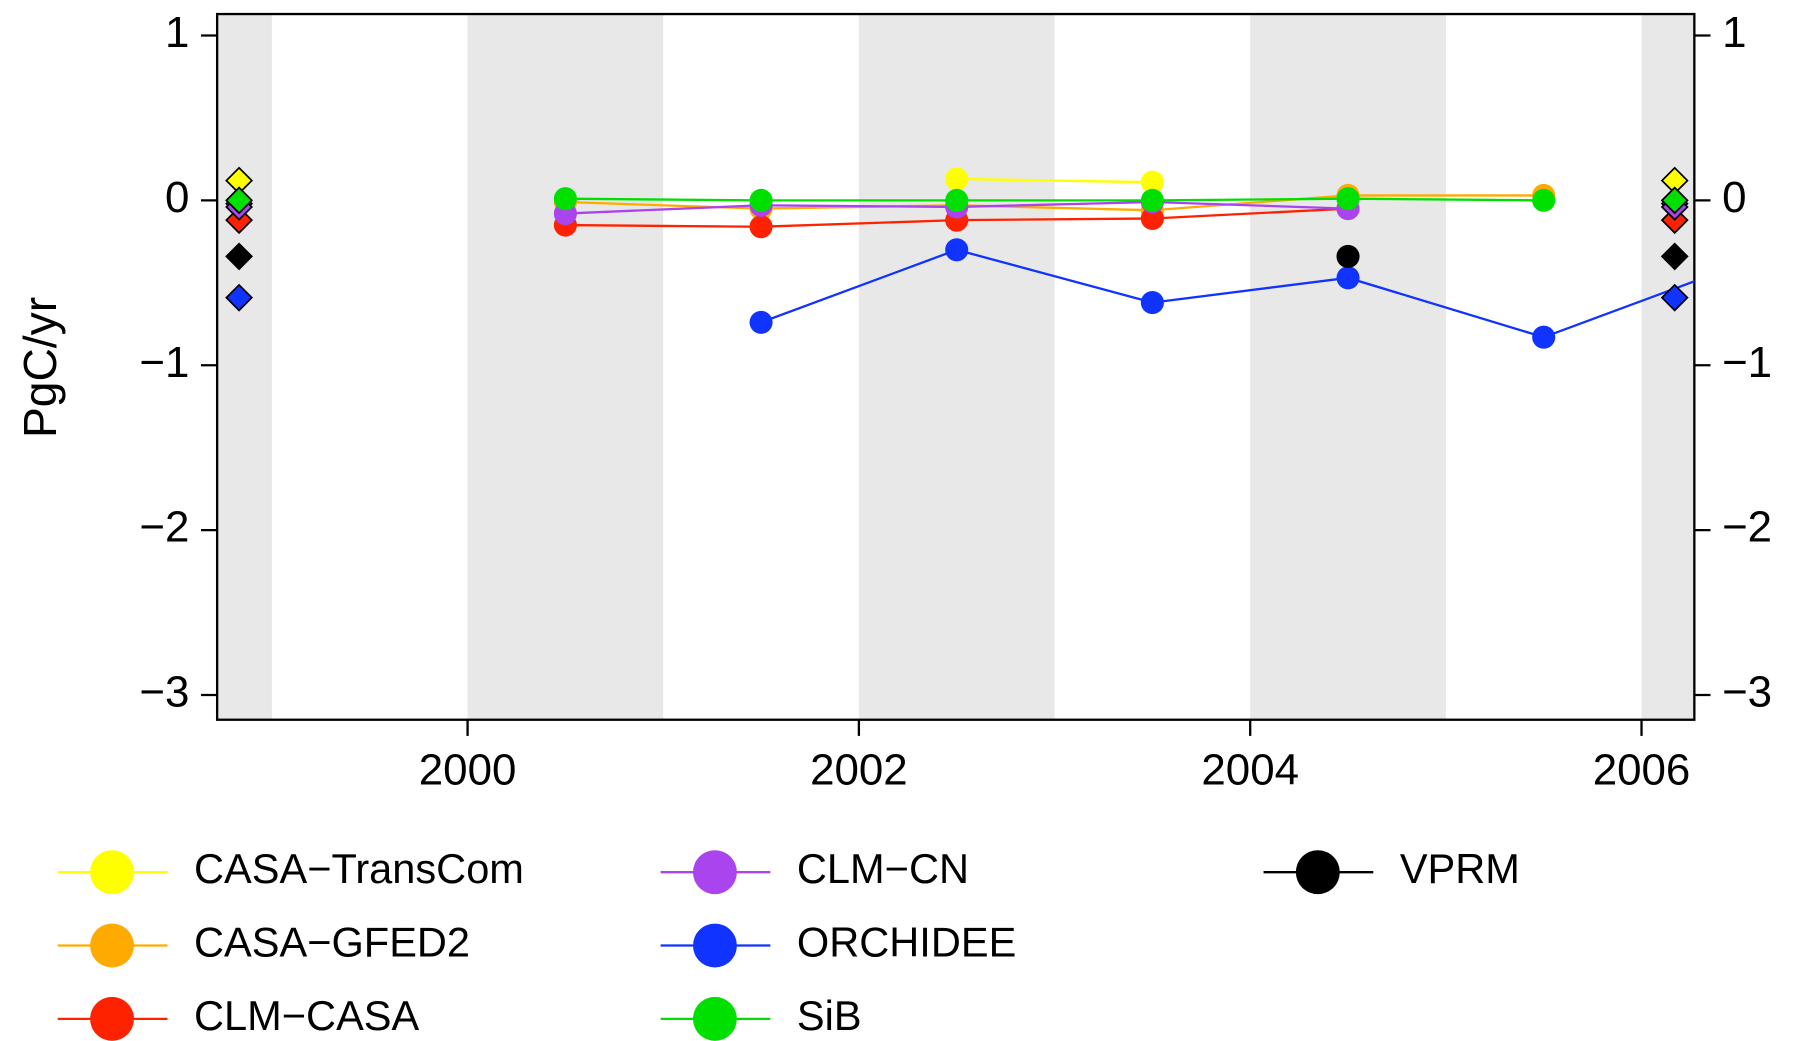 Image resolution: width=1811 pixels, height=1041 pixels. I want to click on legend-label: CLM−CASA, so click(306, 1015).